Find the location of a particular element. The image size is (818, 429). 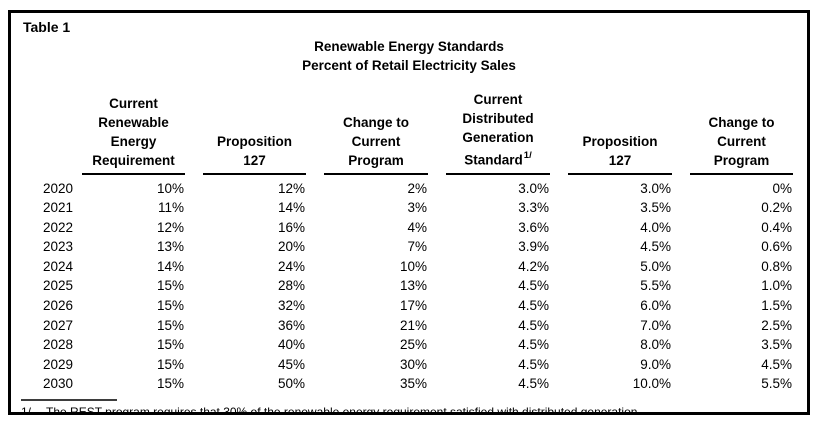

value-cell: 0.4% is located at coordinates (776, 227).